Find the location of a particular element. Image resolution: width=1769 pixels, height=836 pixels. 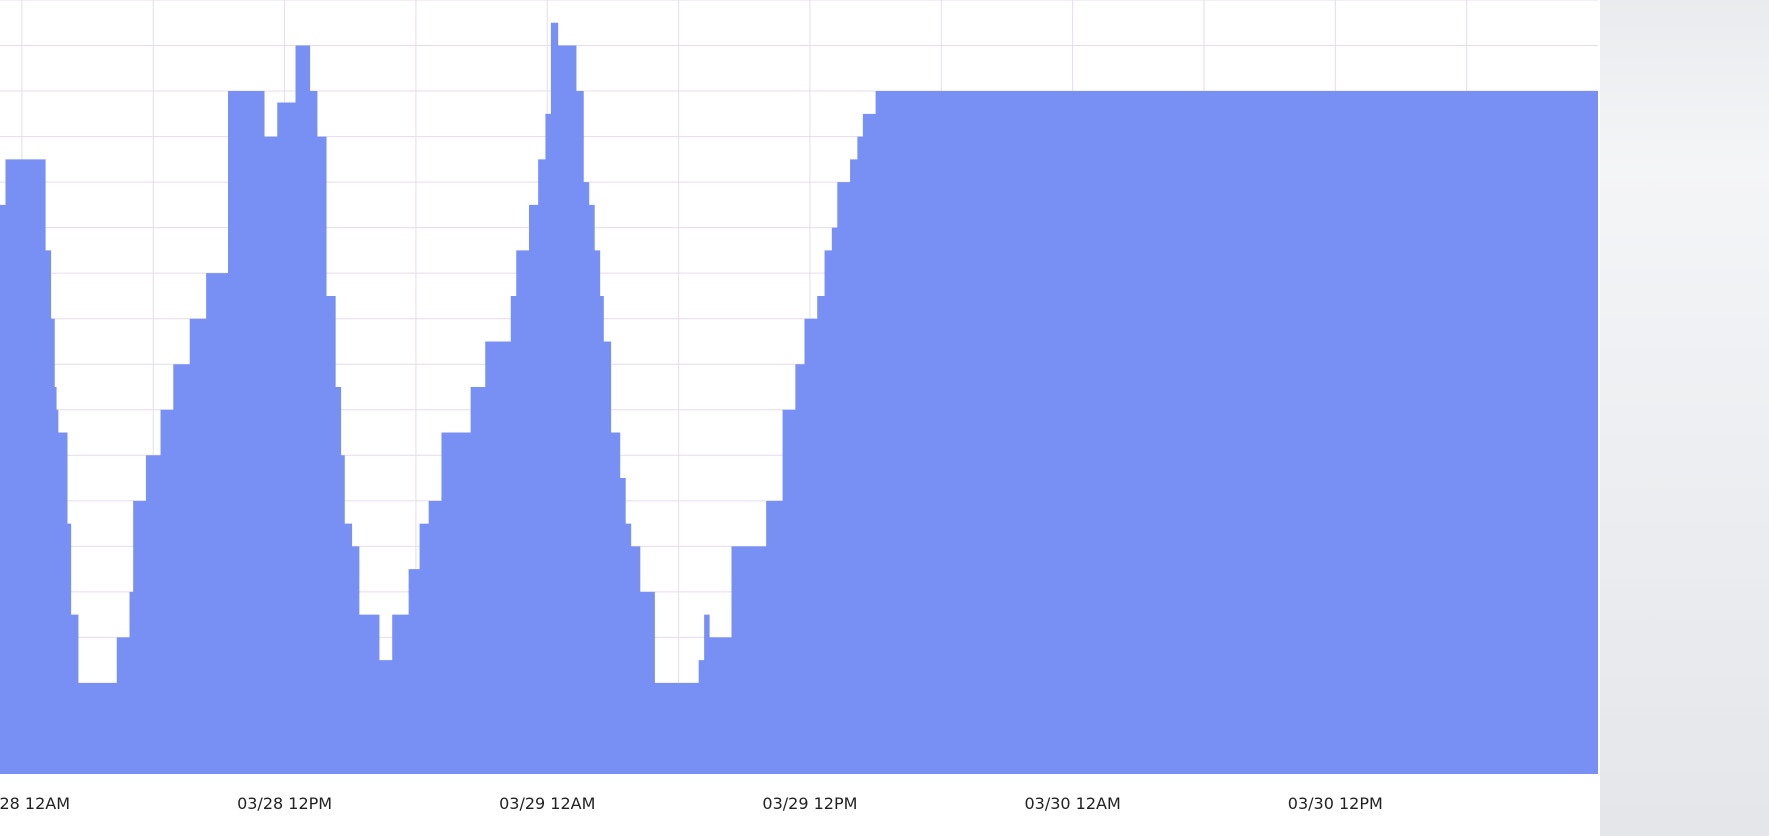

window-backdrop is located at coordinates (1684, 418).